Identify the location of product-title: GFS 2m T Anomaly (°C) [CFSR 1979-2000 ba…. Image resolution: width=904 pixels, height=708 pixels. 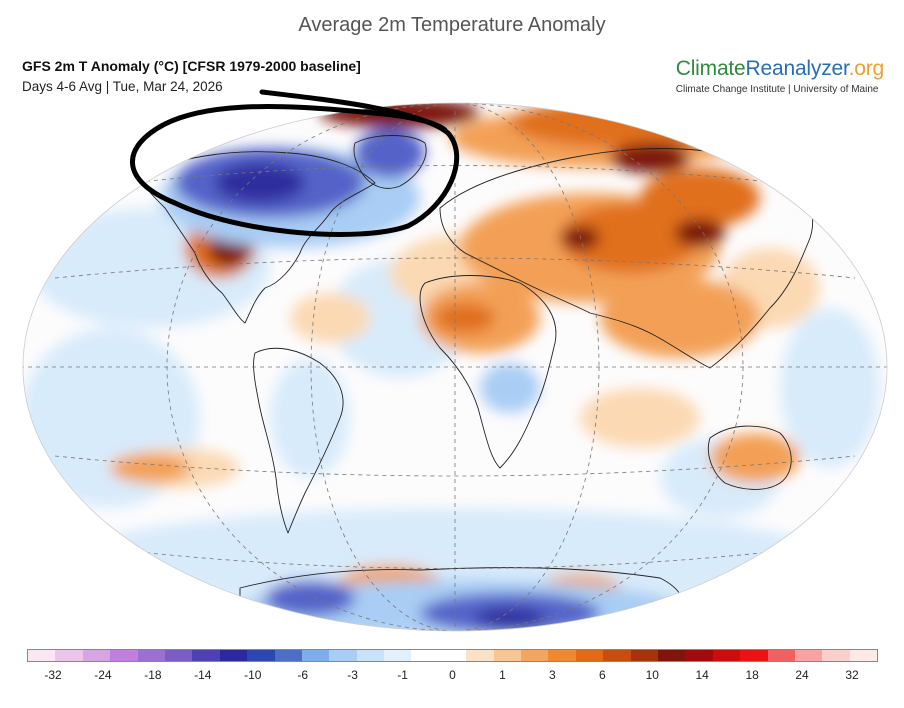
(191, 66).